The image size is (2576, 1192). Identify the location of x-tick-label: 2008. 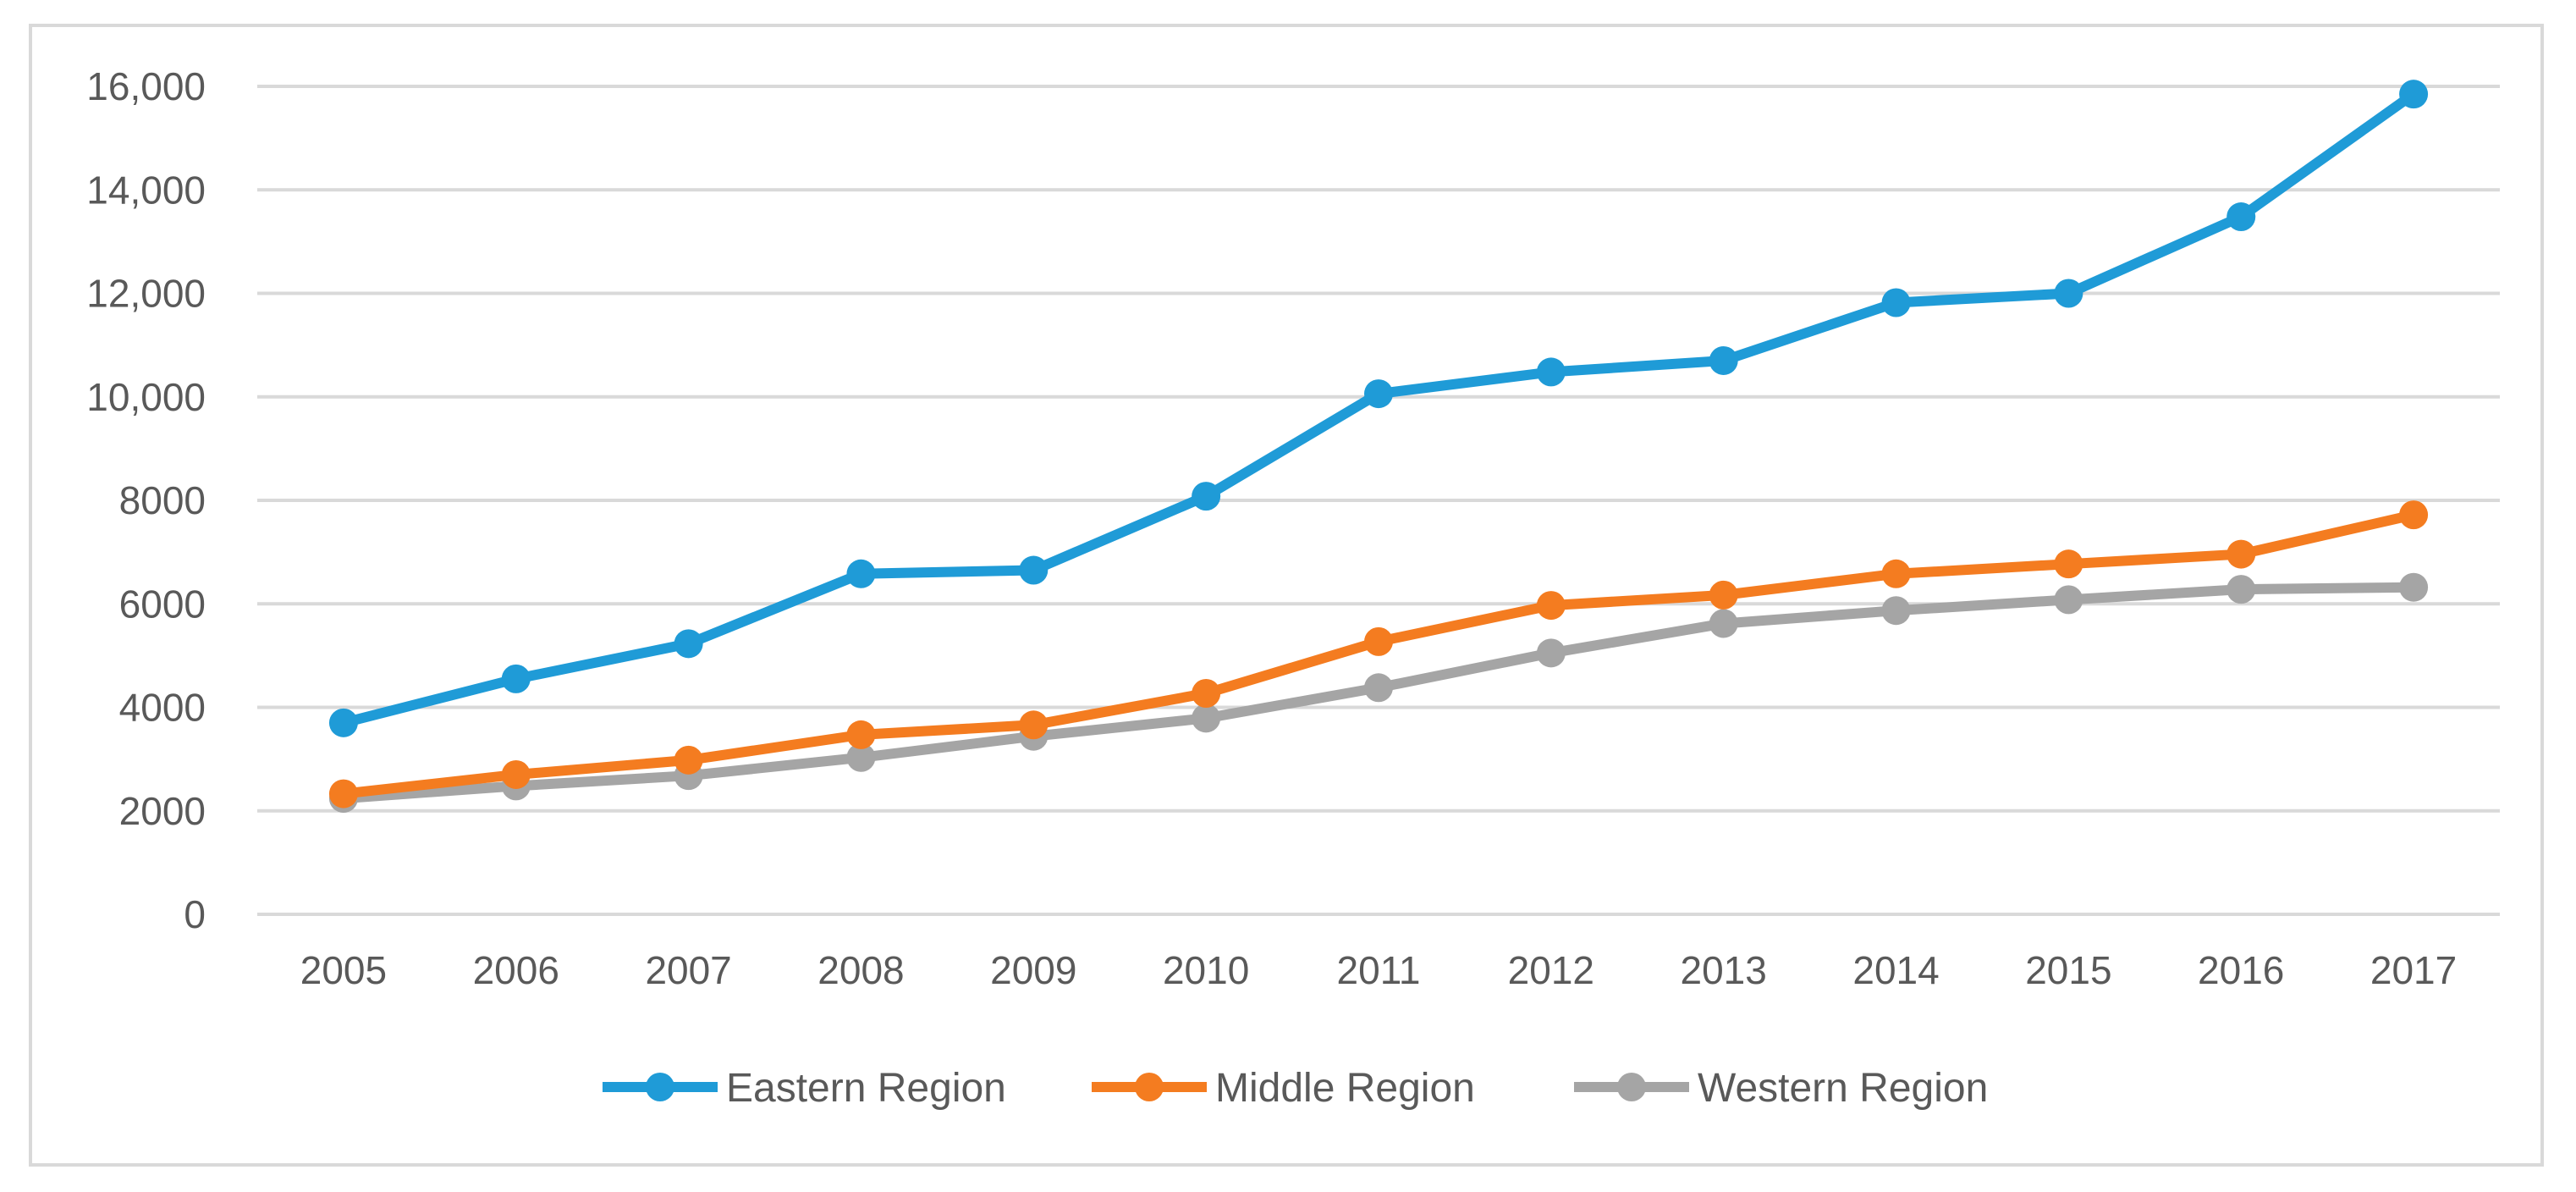
(860, 970).